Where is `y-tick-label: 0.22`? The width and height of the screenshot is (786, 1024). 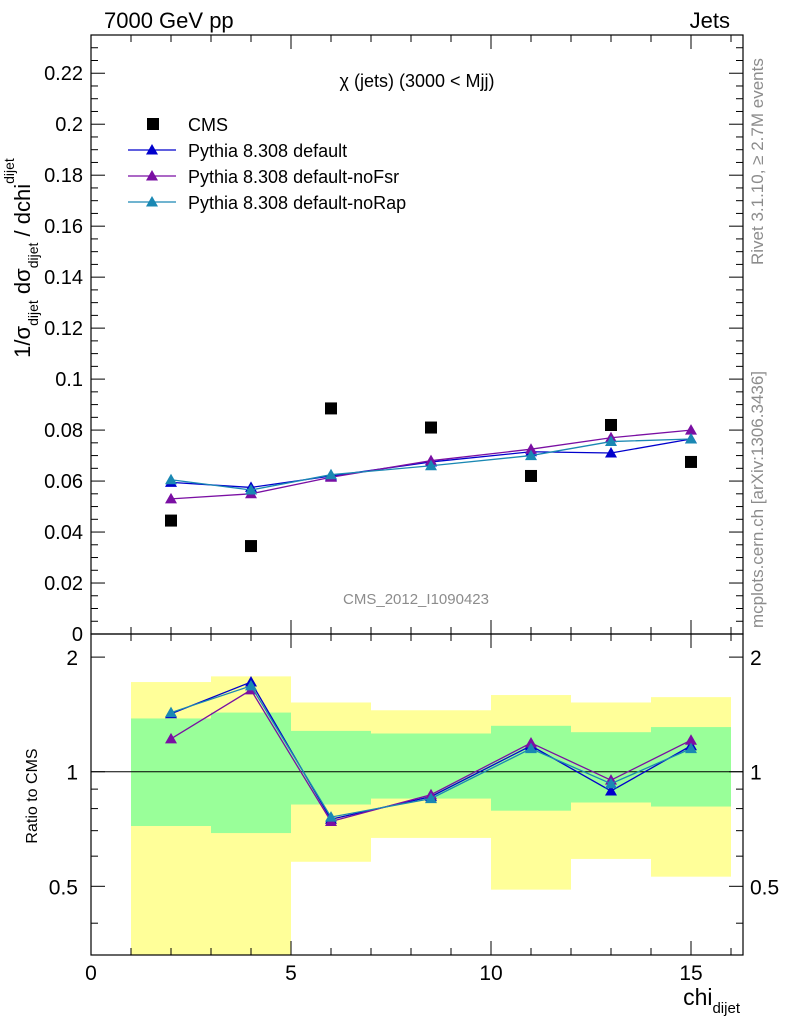
y-tick-label: 0.22 is located at coordinates (63, 74).